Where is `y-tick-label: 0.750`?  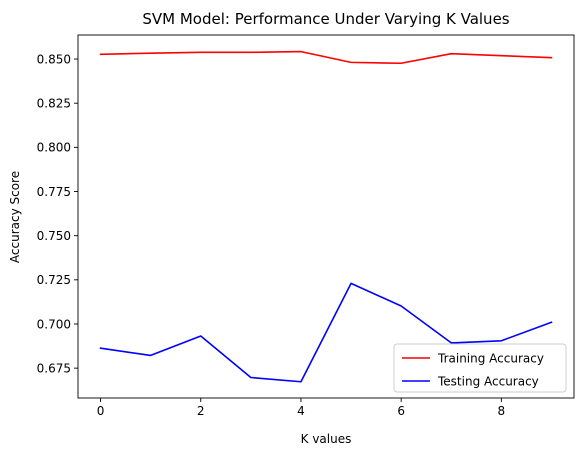
y-tick-label: 0.750 is located at coordinates (54, 236).